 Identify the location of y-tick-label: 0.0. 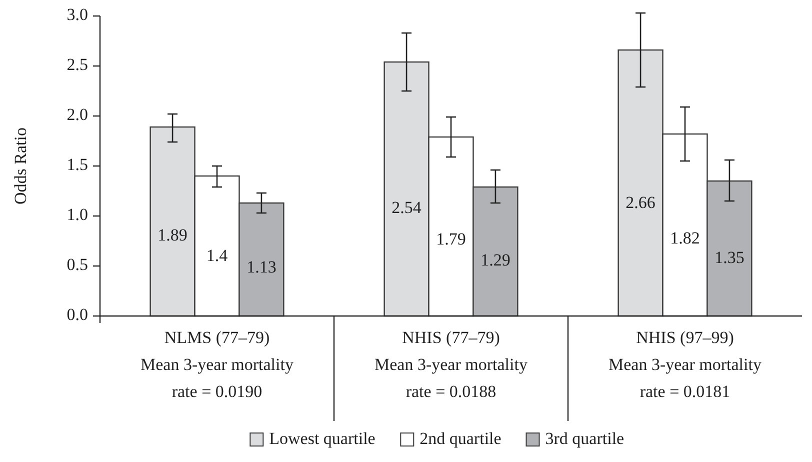
(77, 314).